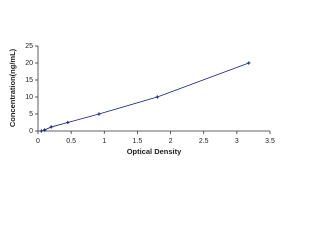 This screenshot has height=240, width=320. I want to click on x-tick-label: 1, so click(104, 141).